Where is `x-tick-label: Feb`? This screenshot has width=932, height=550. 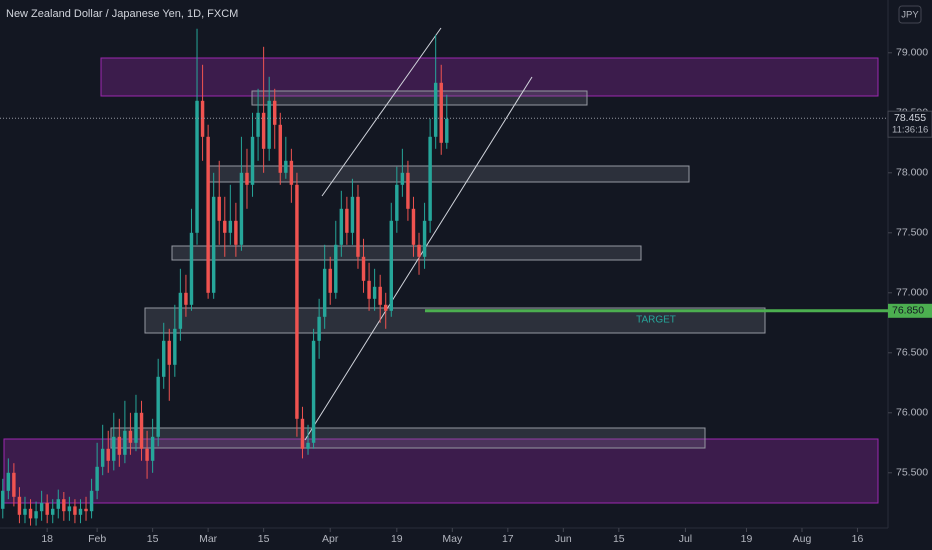 x-tick-label: Feb is located at coordinates (97, 539).